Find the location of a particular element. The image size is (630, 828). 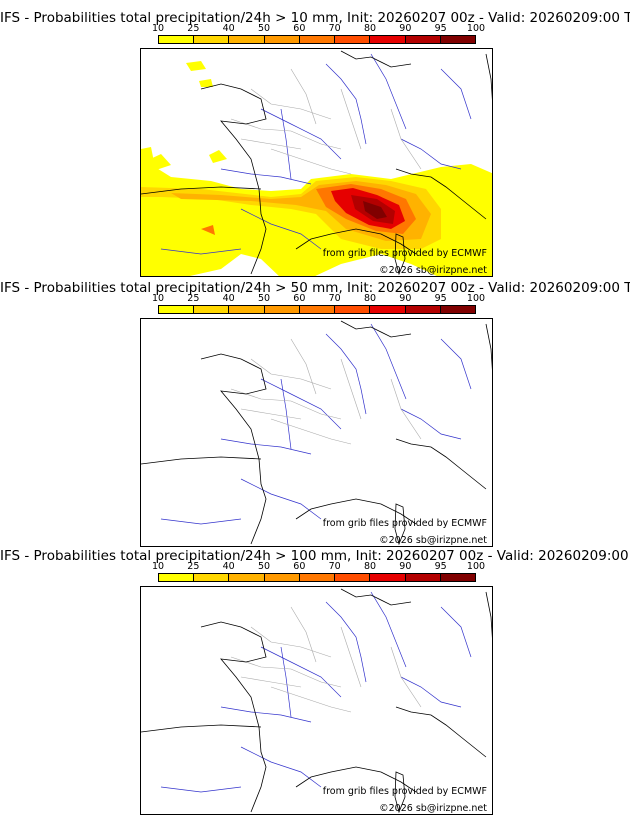

precip-field is located at coordinates (316, 168).